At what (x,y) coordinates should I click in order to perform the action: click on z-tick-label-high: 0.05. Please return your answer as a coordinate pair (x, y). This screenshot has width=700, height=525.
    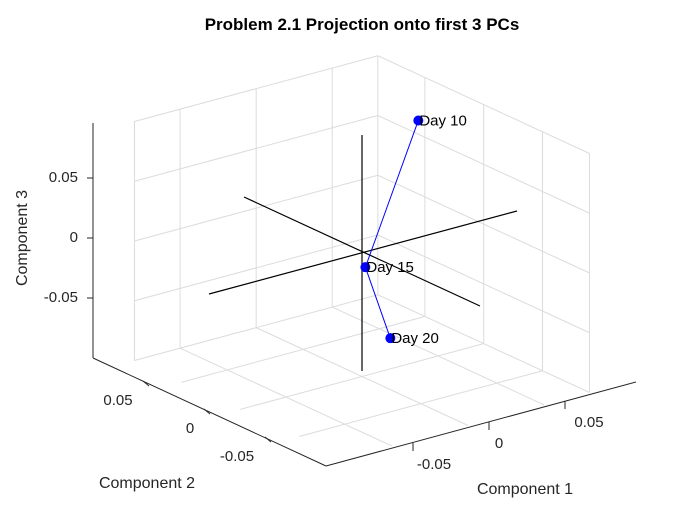
    Looking at the image, I should click on (63, 177).